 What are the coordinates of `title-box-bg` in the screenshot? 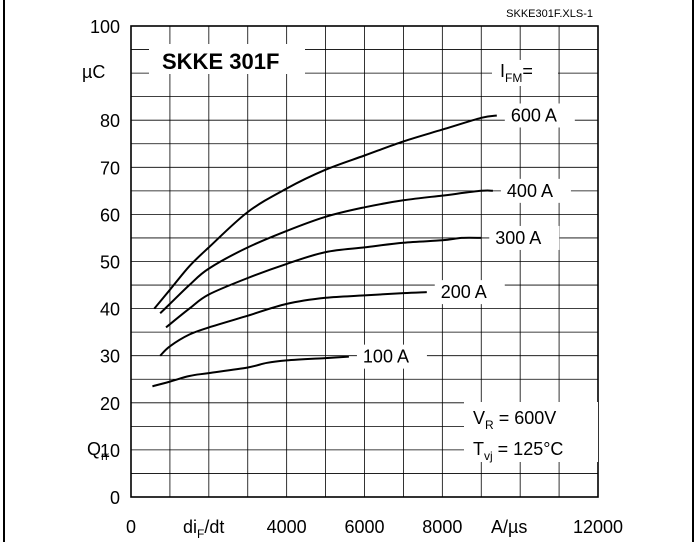 It's located at (227, 59).